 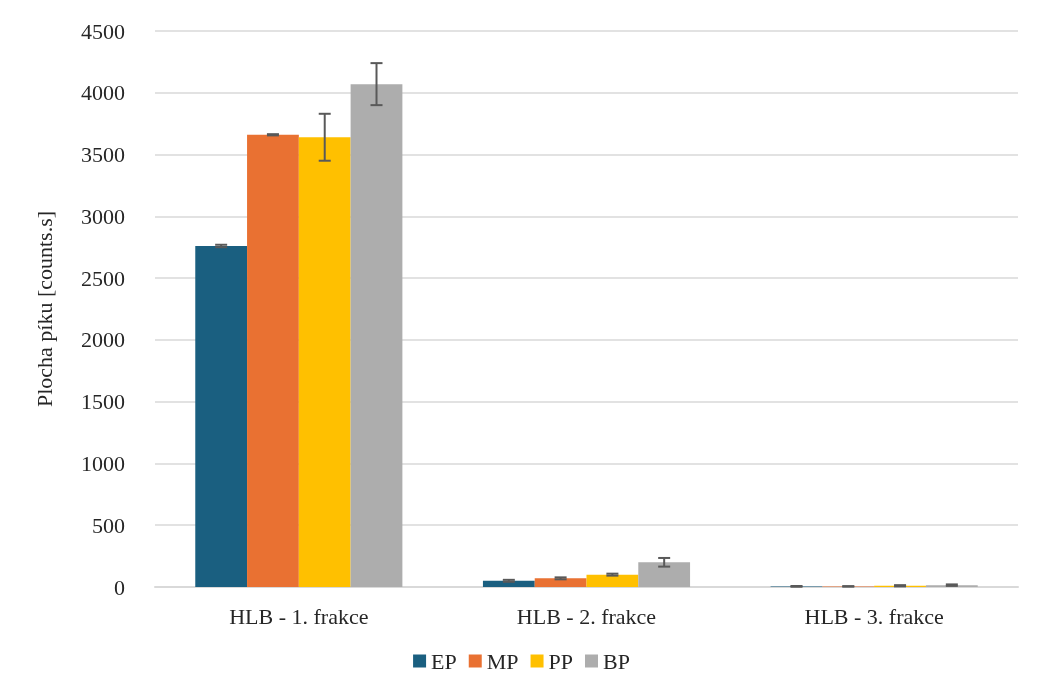 What do you see at coordinates (108, 525) in the screenshot?
I see `y-tick-label: 500` at bounding box center [108, 525].